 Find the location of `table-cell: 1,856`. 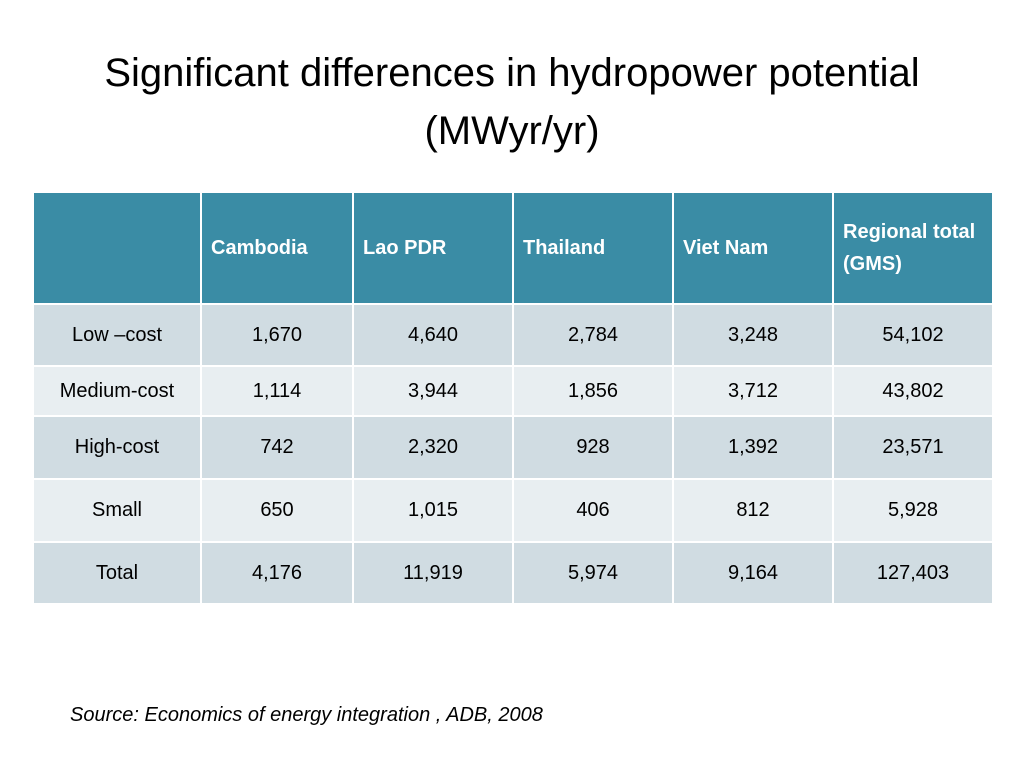

table-cell: 1,856 is located at coordinates (593, 391).